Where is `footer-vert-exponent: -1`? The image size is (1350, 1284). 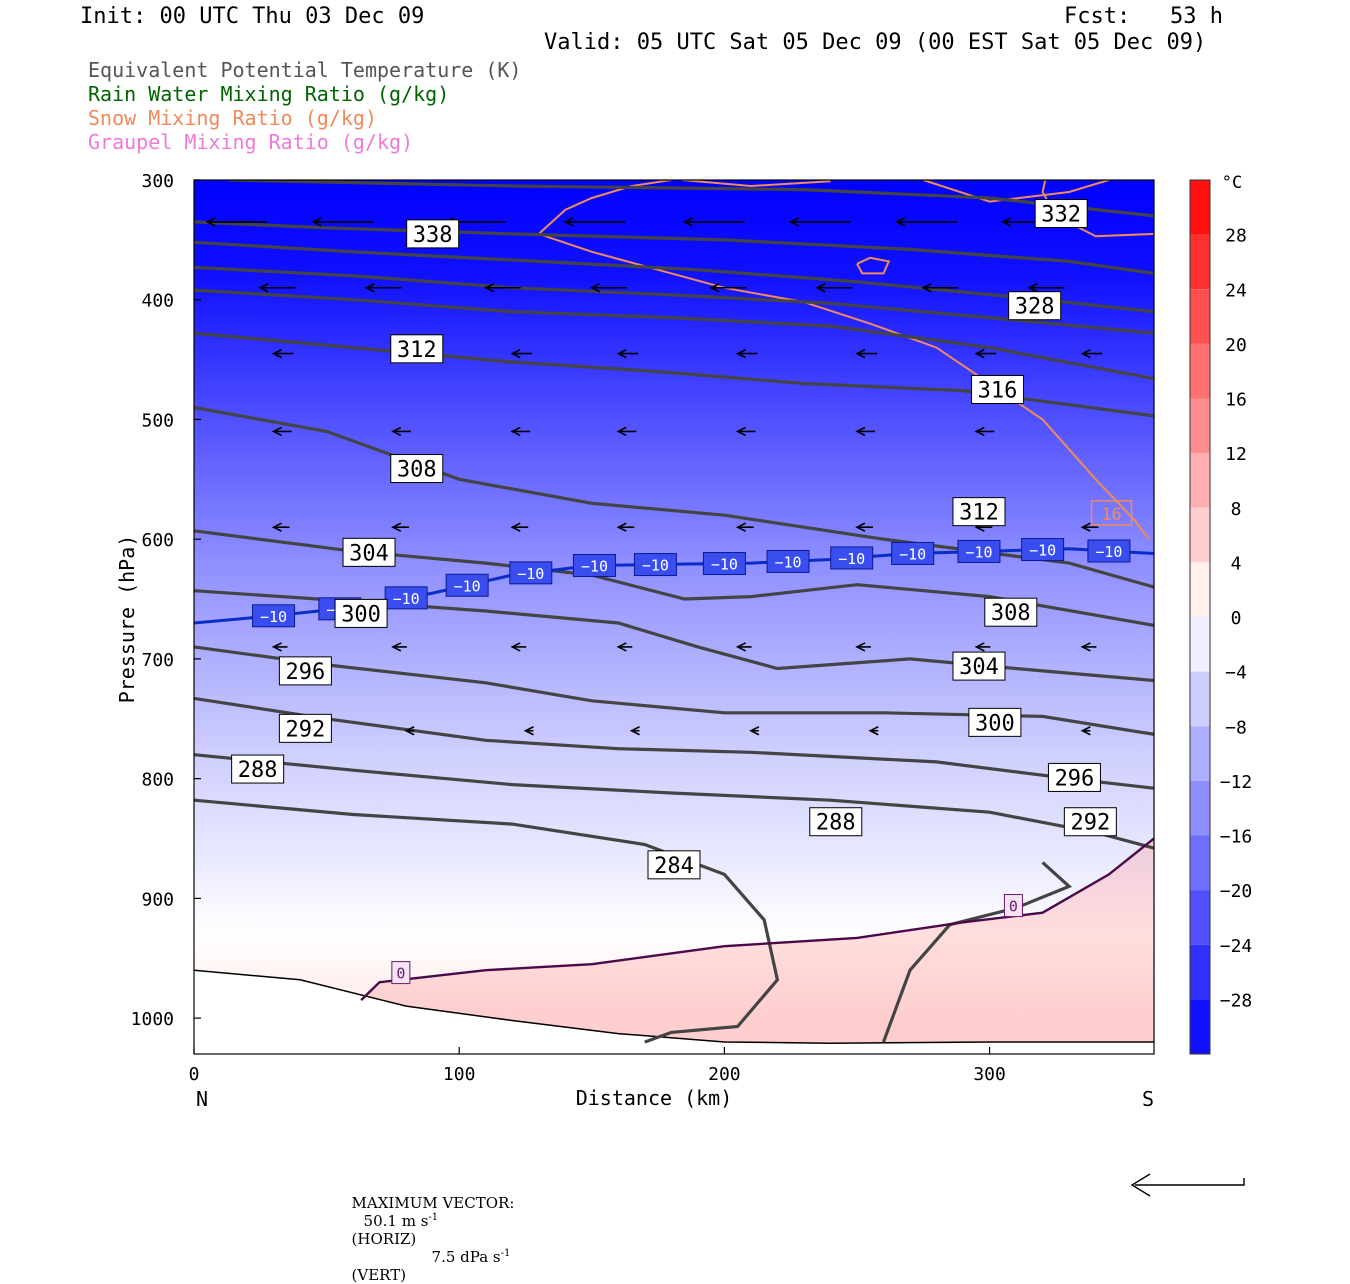
footer-vert-exponent: -1 is located at coordinates (505, 1253).